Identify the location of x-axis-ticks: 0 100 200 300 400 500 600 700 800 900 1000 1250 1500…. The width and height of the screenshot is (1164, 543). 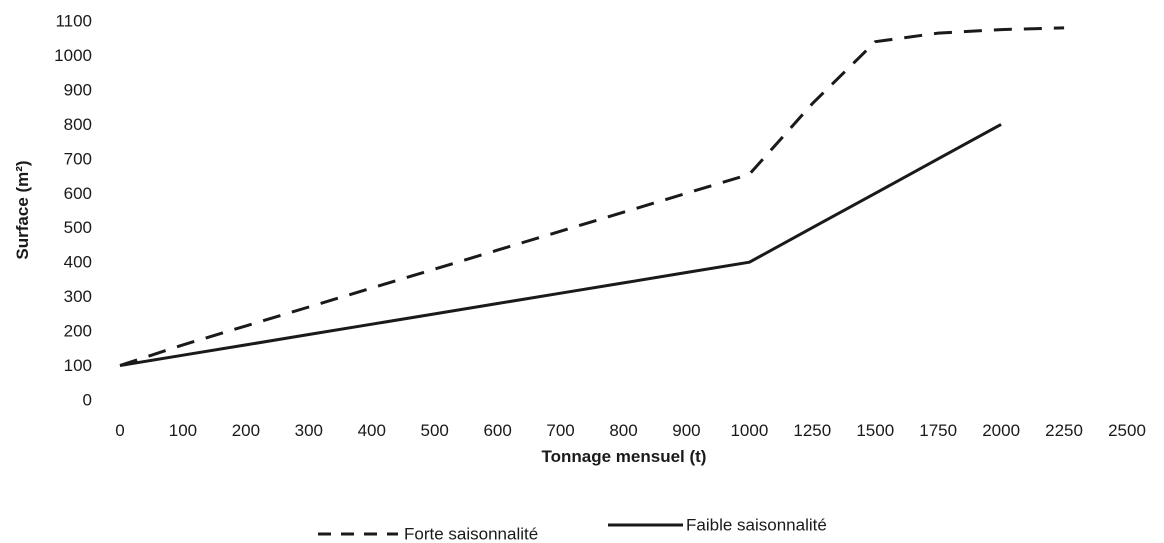
(630, 430).